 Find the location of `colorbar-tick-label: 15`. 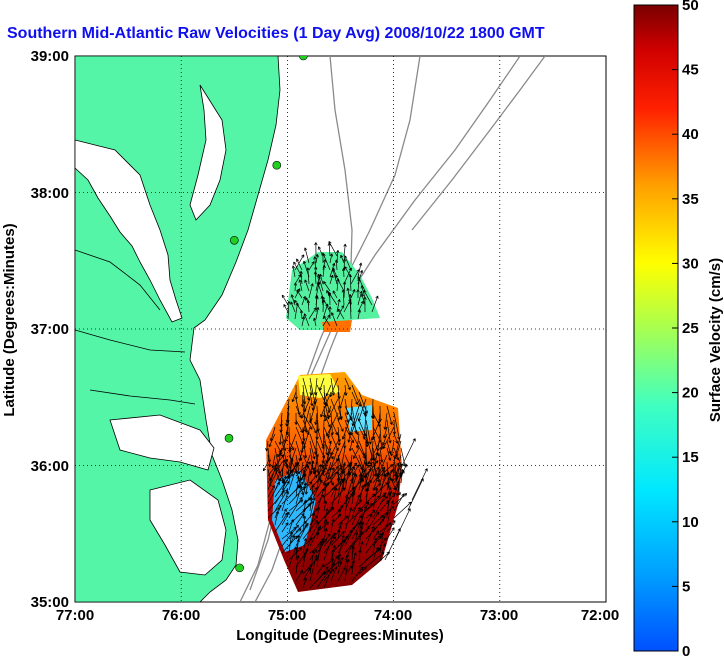

colorbar-tick-label: 15 is located at coordinates (690, 457).